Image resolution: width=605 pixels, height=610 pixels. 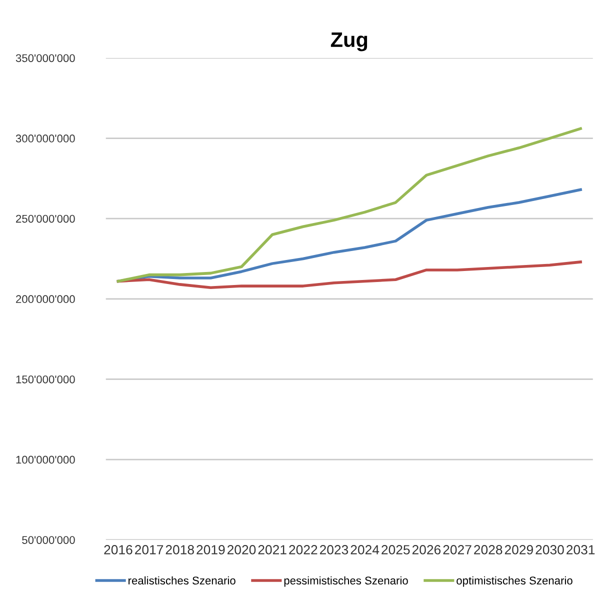 What do you see at coordinates (45, 218) in the screenshot?
I see `y-tick-label: 250'000'000` at bounding box center [45, 218].